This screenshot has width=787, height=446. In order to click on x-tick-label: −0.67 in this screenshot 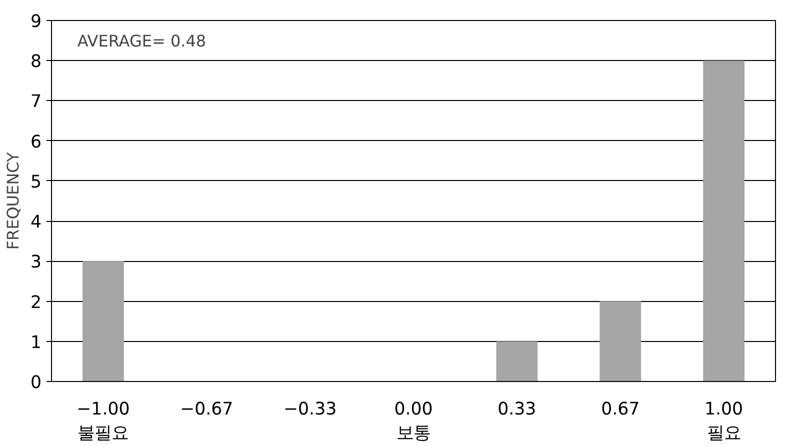, I will do `click(207, 410)`.